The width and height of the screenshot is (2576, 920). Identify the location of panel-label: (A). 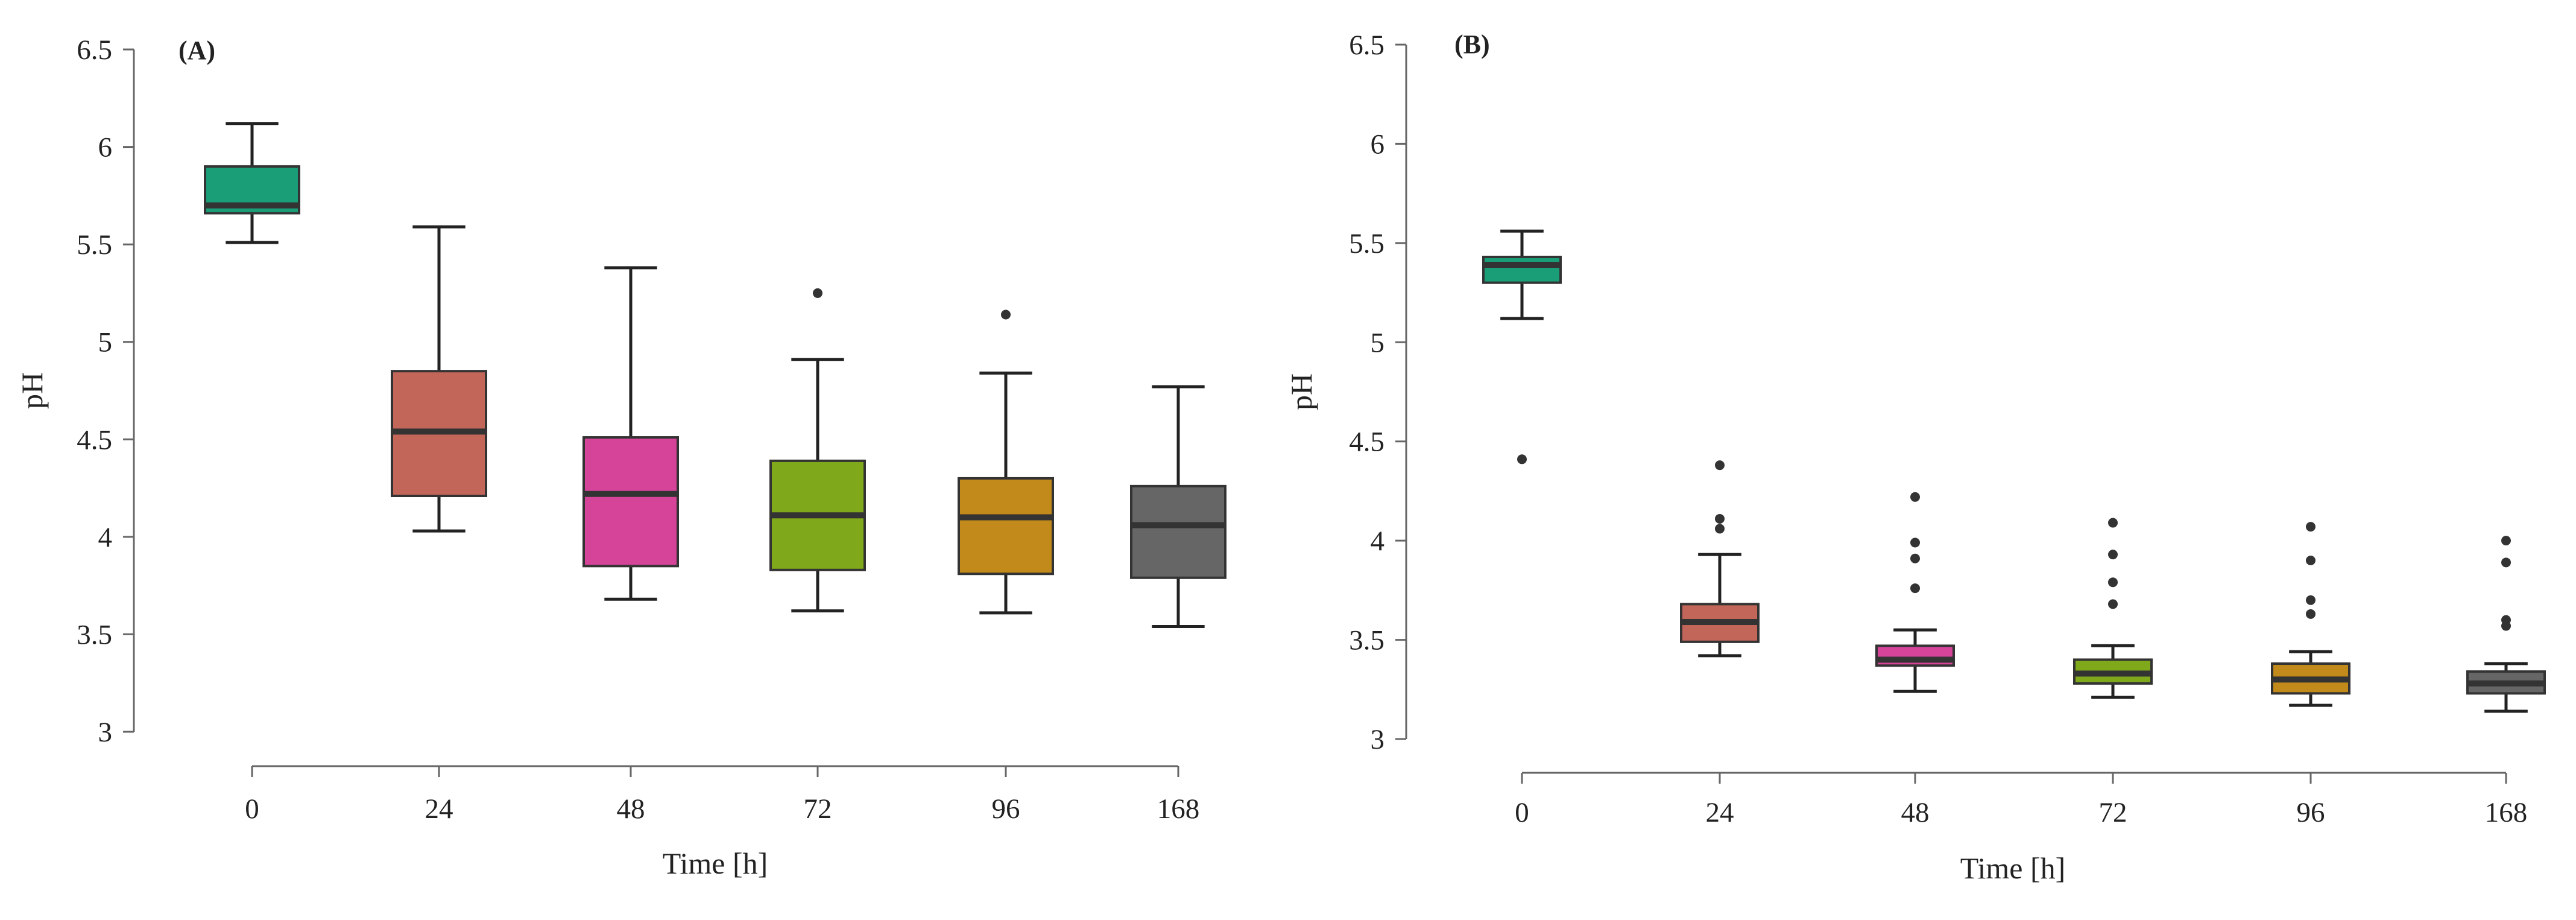
(196, 50).